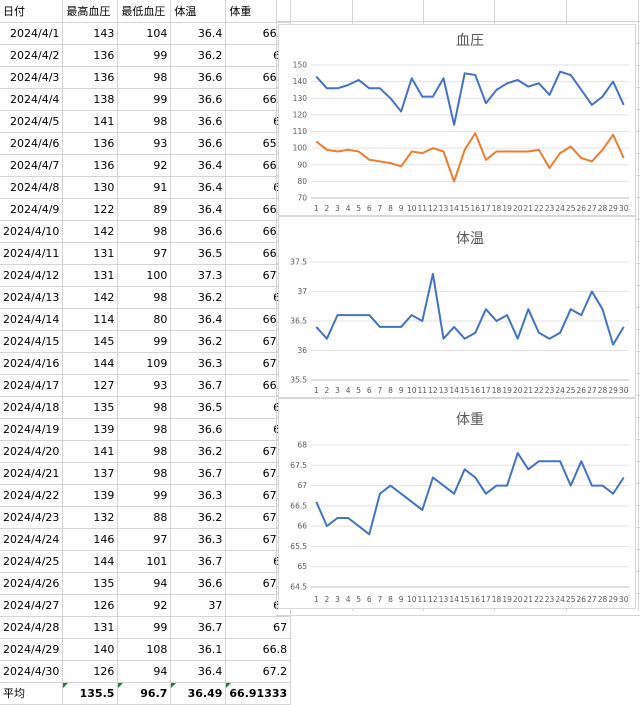 The width and height of the screenshot is (640, 705). Describe the element at coordinates (144, 363) in the screenshot. I see `cell-min-bp: 109` at that location.